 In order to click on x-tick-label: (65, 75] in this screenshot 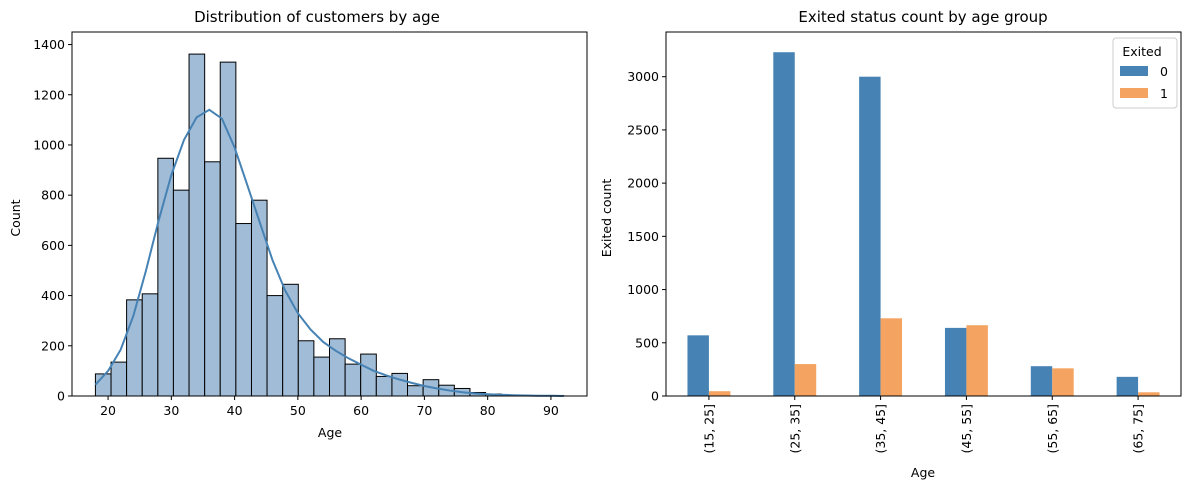, I will do `click(1138, 429)`.